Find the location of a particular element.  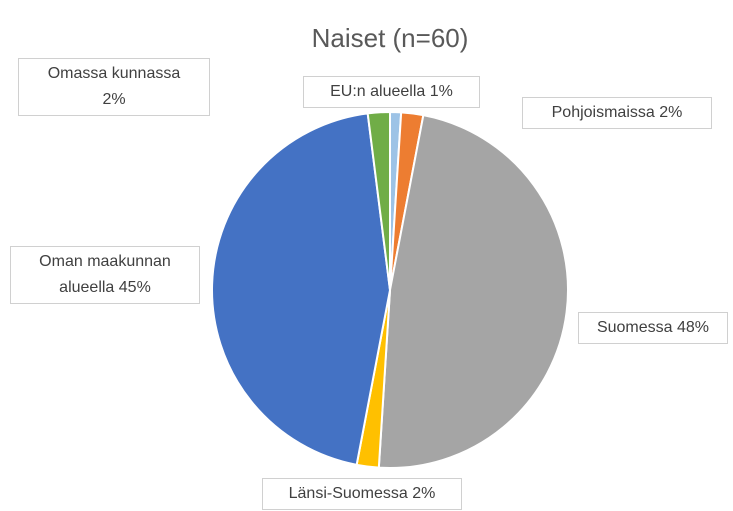

slice-name: Suomessa is located at coordinates (634, 327).